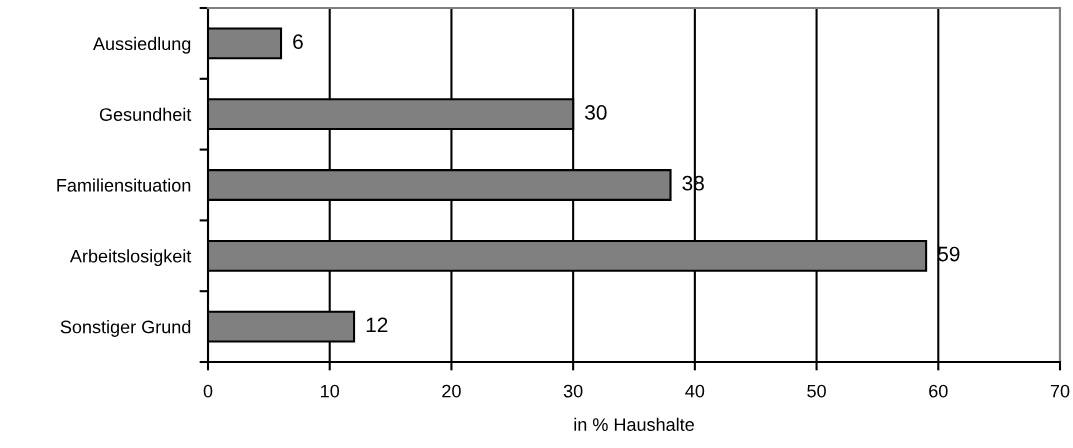 The width and height of the screenshot is (1073, 448). Describe the element at coordinates (596, 112) in the screenshot. I see `data-label: 30` at that location.